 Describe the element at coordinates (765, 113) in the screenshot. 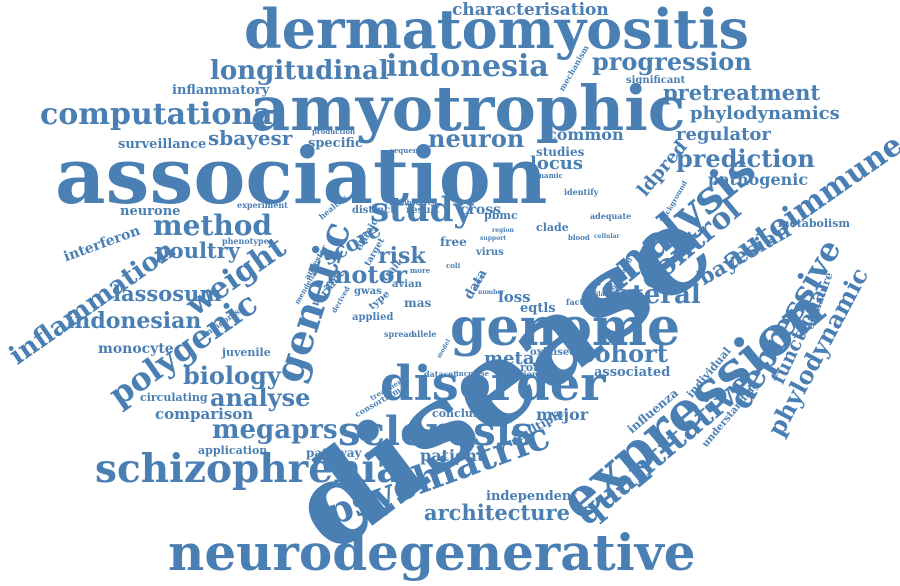

I see `word: phylodynamics` at that location.